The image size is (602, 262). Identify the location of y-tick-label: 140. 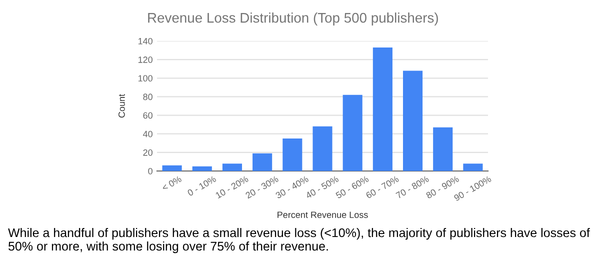
(145, 41).